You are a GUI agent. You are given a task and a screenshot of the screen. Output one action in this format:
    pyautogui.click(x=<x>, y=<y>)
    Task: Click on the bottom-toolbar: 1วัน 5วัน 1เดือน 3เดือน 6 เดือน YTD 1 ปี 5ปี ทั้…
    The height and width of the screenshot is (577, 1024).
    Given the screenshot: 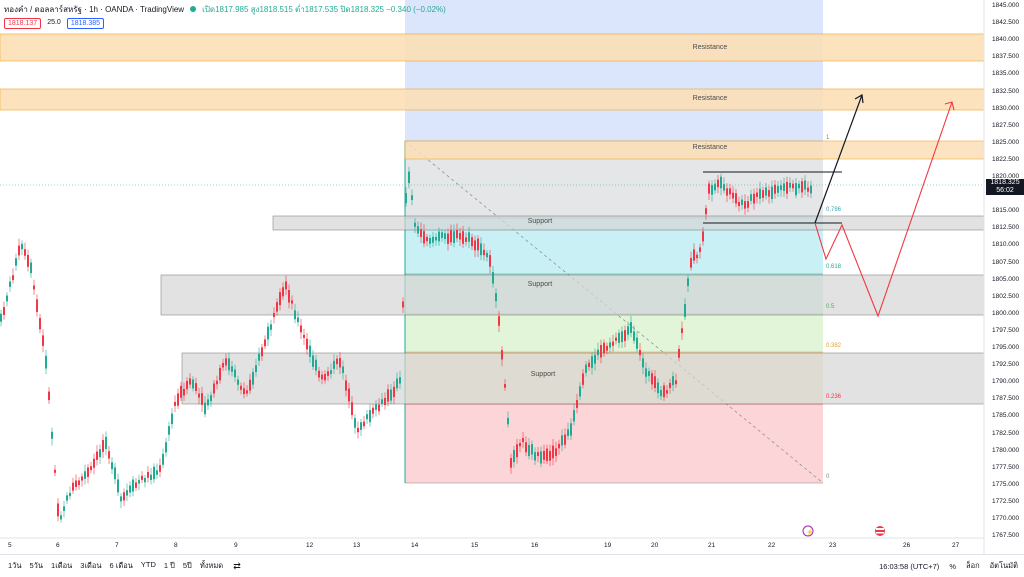 What is the action you would take?
    pyautogui.click(x=512, y=565)
    